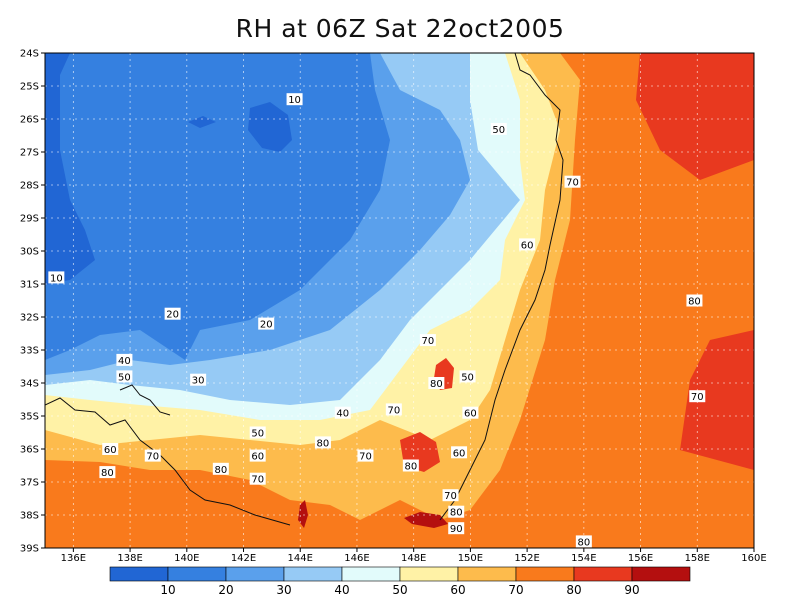  I want to click on lat-tick-label: 24S, so click(29, 54).